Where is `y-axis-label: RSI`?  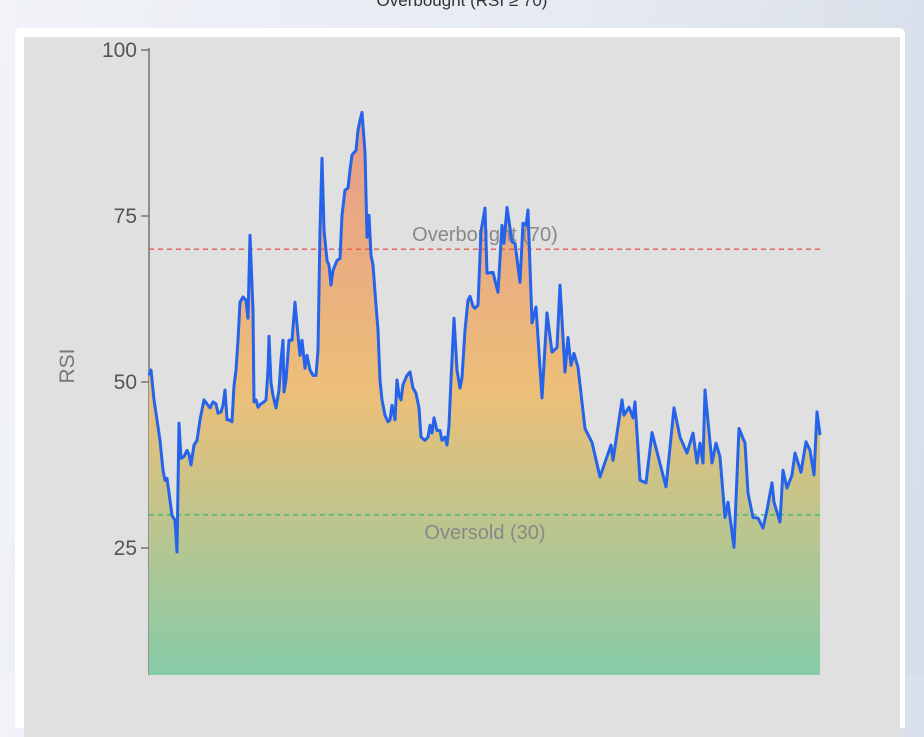 y-axis-label: RSI is located at coordinates (67, 365).